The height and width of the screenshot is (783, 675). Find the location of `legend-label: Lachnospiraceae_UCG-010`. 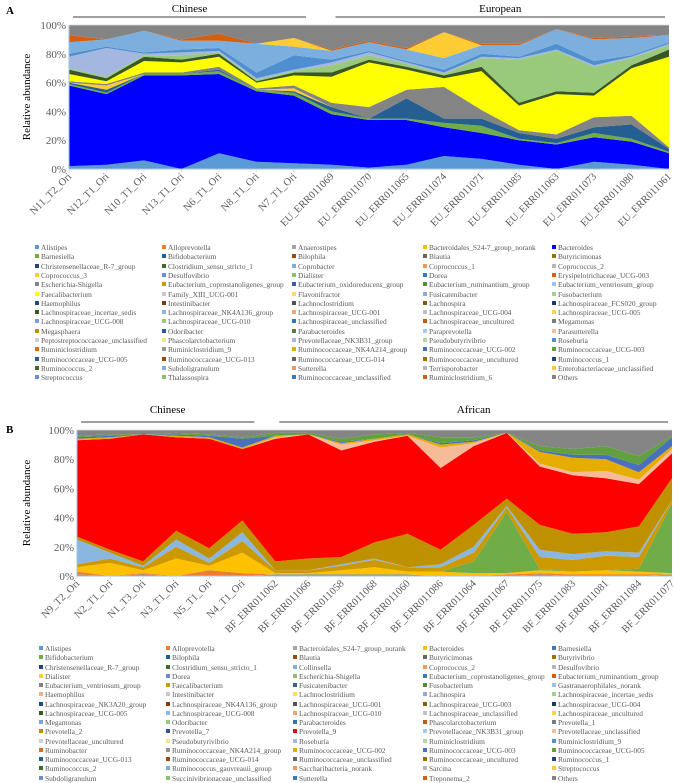

legend-label: Lachnospiraceae_UCG-010 is located at coordinates (340, 713).